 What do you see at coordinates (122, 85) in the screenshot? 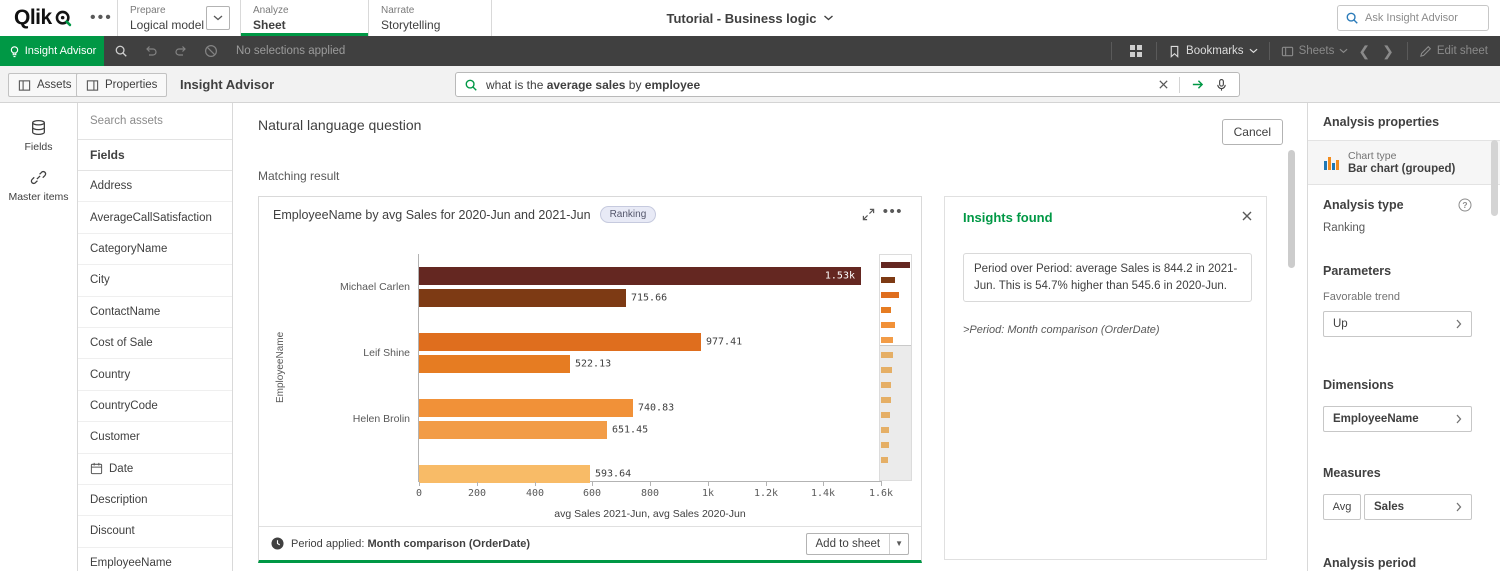
I see `properties-panel-toggle: Properties` at bounding box center [122, 85].